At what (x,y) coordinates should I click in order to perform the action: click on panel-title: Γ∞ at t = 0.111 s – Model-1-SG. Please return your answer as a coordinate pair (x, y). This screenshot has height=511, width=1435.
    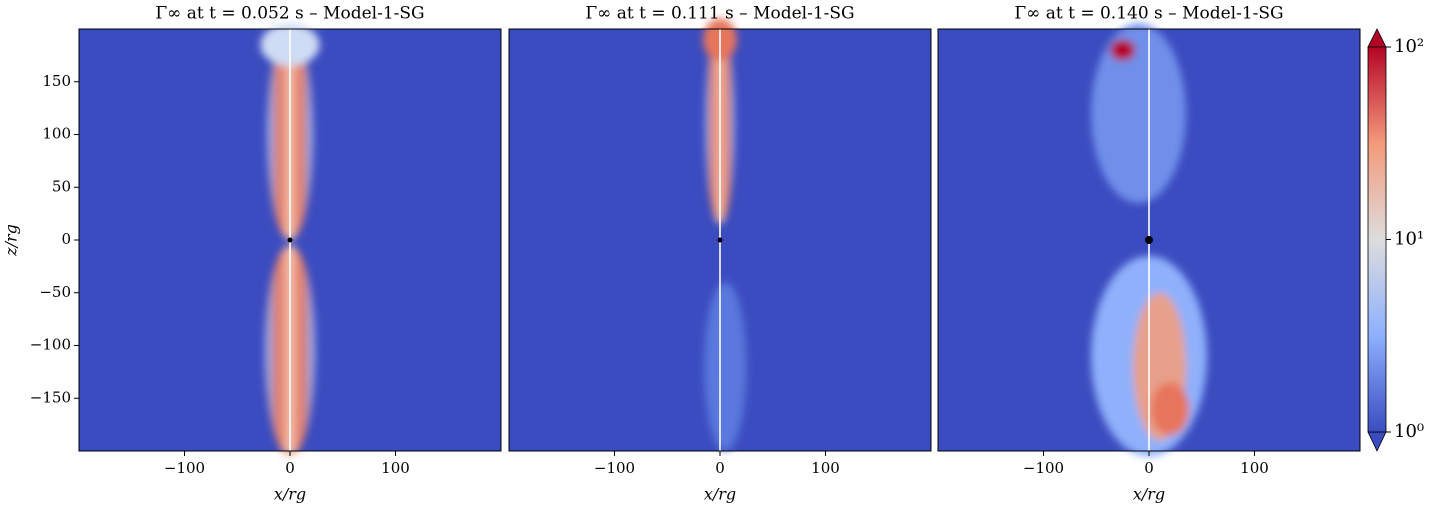
    Looking at the image, I should click on (719, 14).